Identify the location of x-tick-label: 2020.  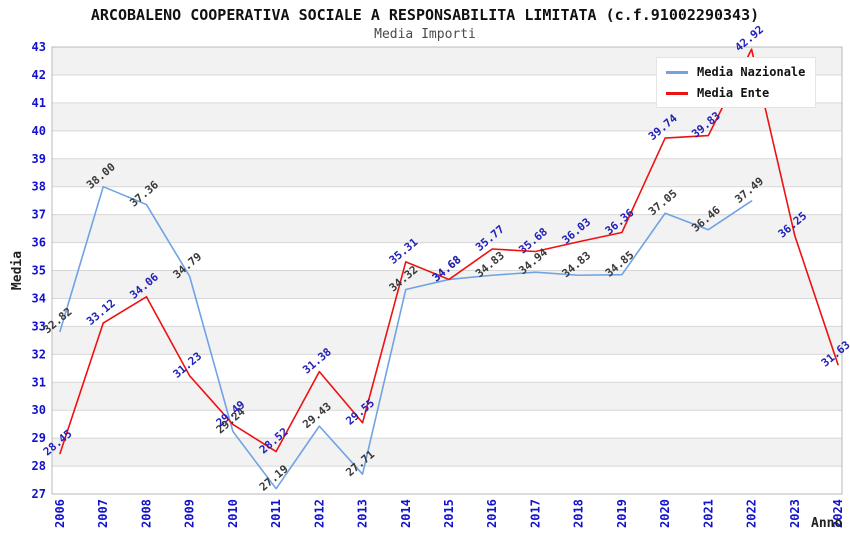
(665, 513).